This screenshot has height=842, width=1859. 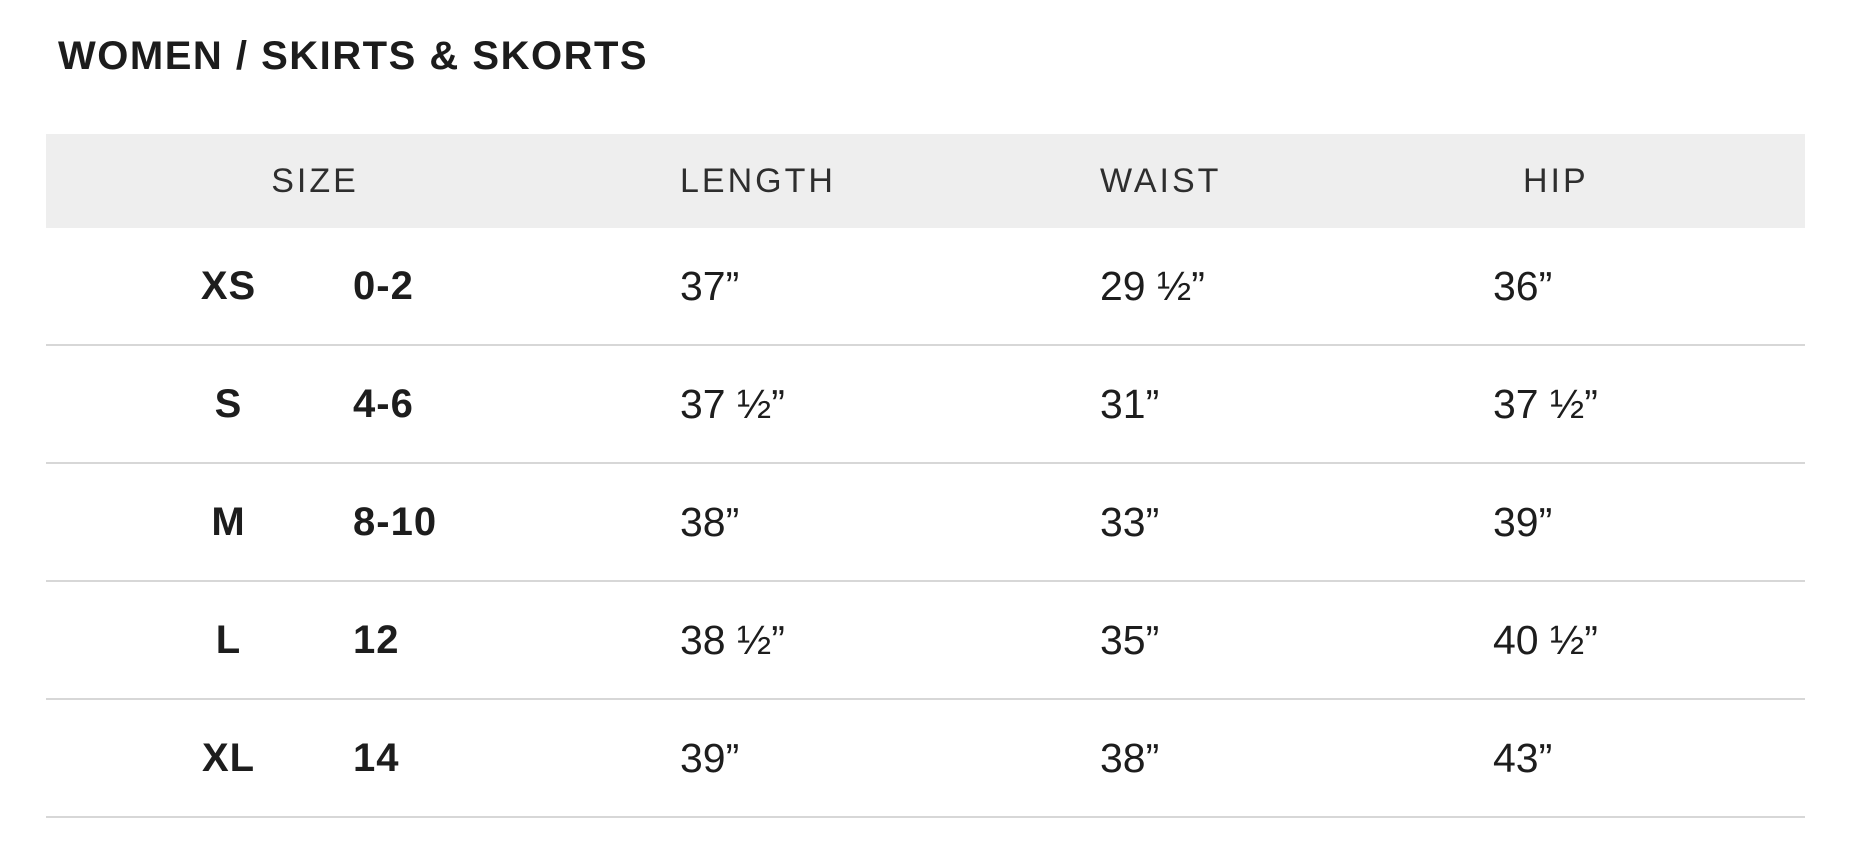 I want to click on table-row: S 4-6 37 ½” 31” 37 ½”, so click(x=925, y=403).